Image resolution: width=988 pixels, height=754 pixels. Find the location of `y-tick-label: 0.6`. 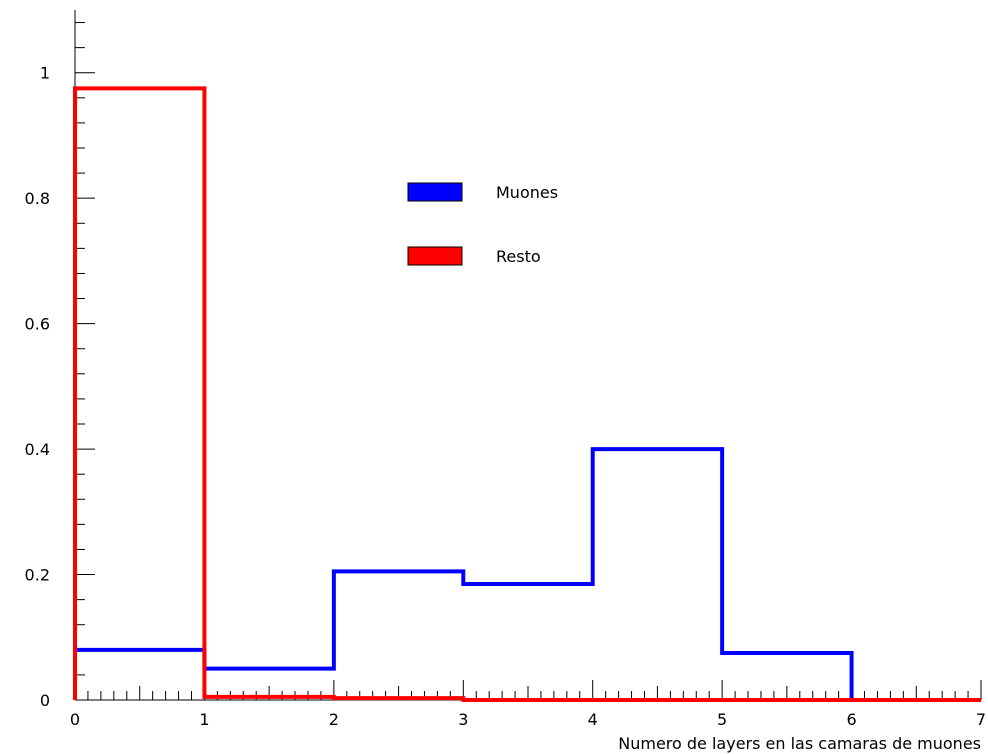

y-tick-label: 0.6 is located at coordinates (37, 324).